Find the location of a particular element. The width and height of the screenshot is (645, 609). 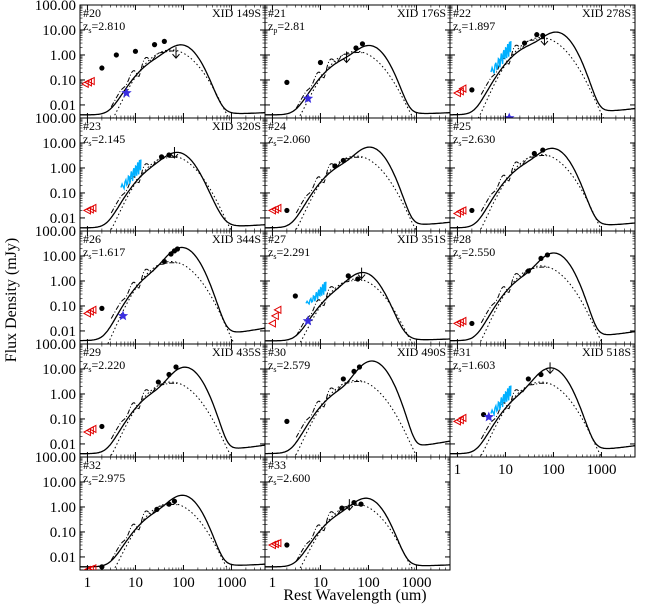

x-tick-label: 100 is located at coordinates (183, 583).